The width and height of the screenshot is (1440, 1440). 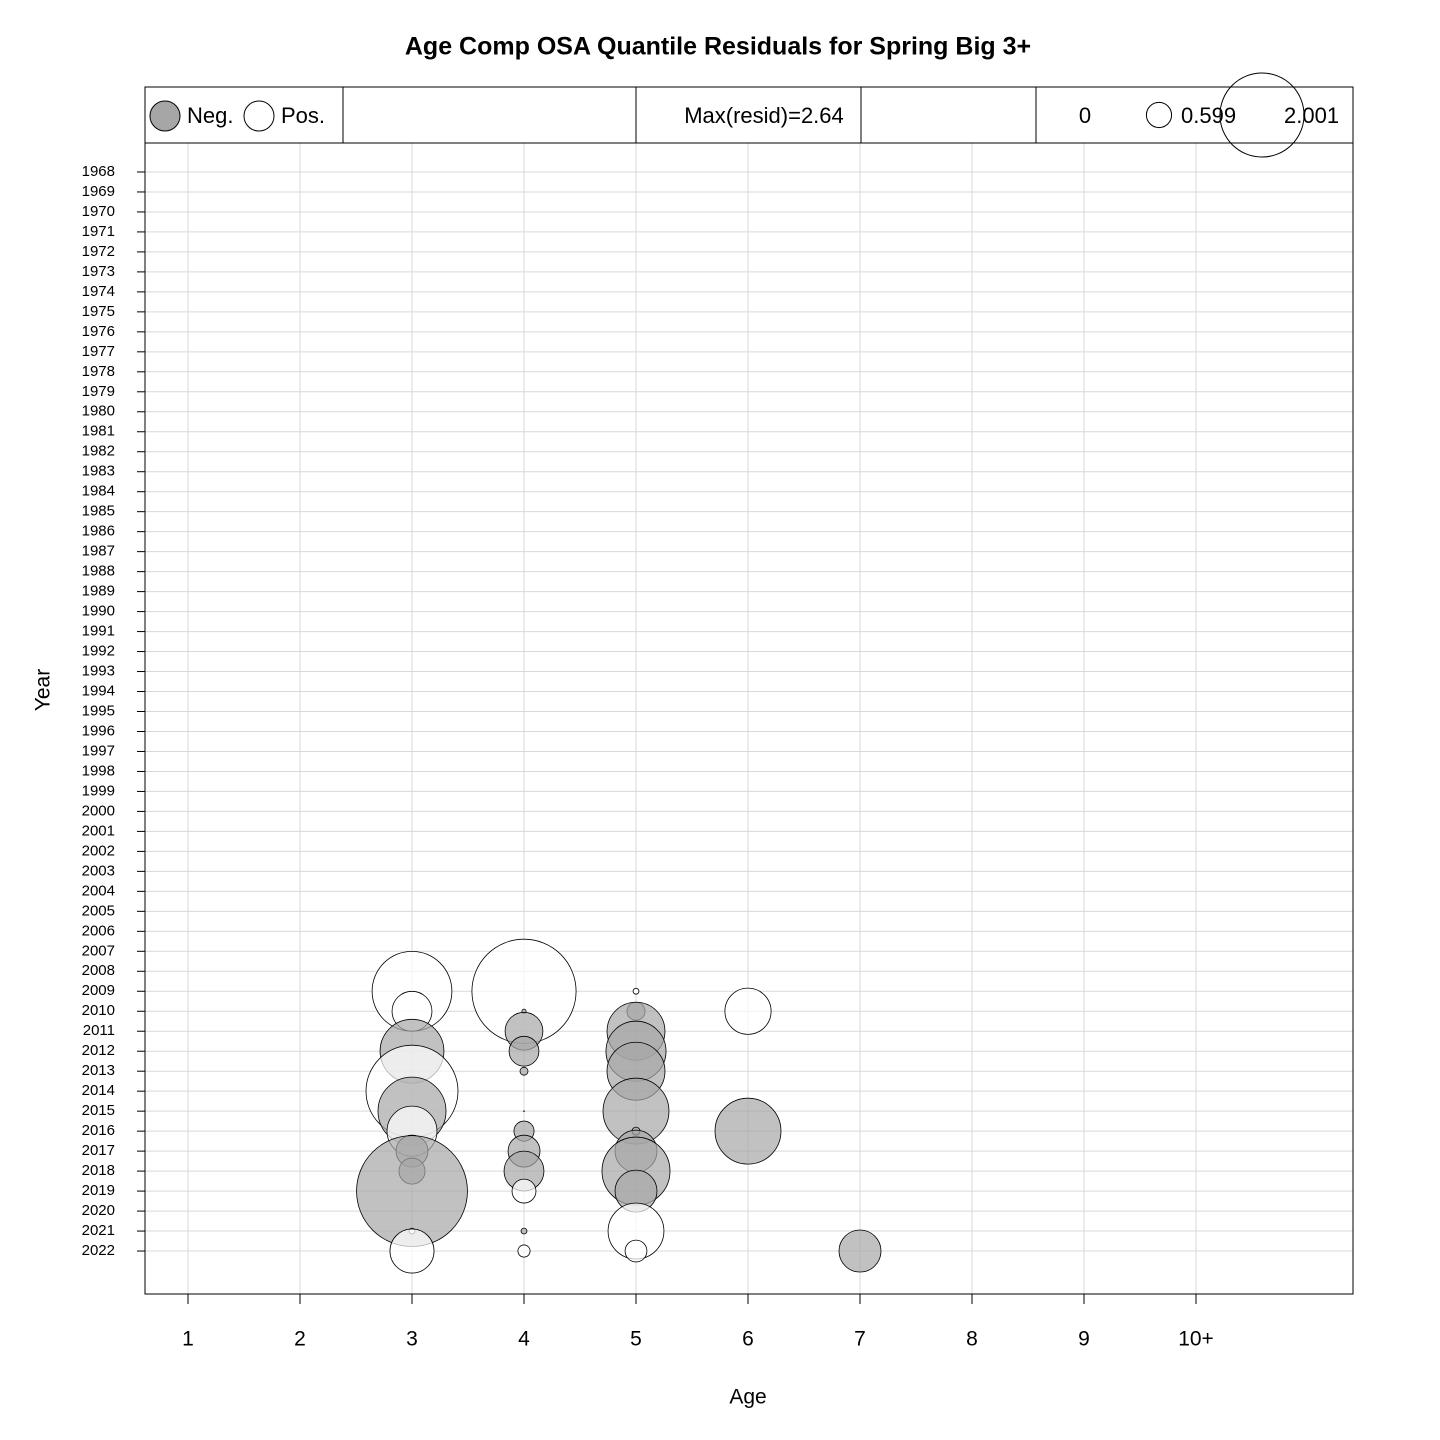 I want to click on y-axis-label: Year, so click(x=43, y=690).